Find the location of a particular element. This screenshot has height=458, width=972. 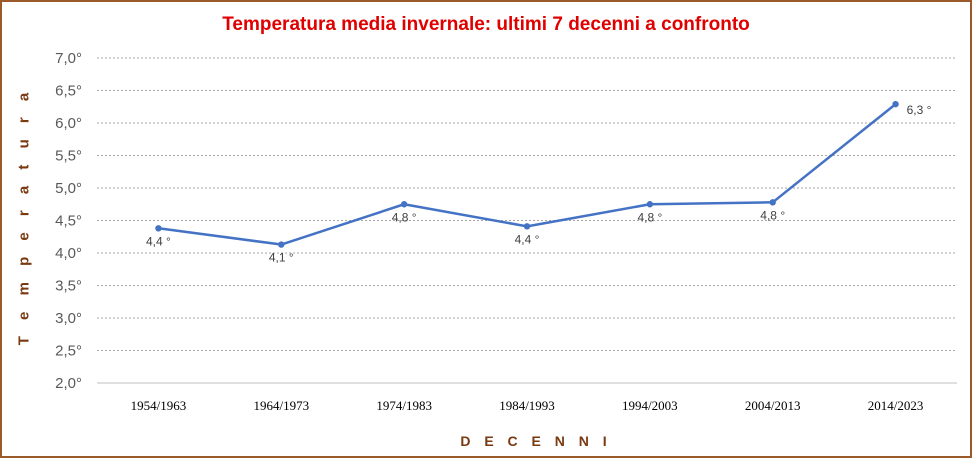

y-tick-label: 7,0° is located at coordinates (68, 58).